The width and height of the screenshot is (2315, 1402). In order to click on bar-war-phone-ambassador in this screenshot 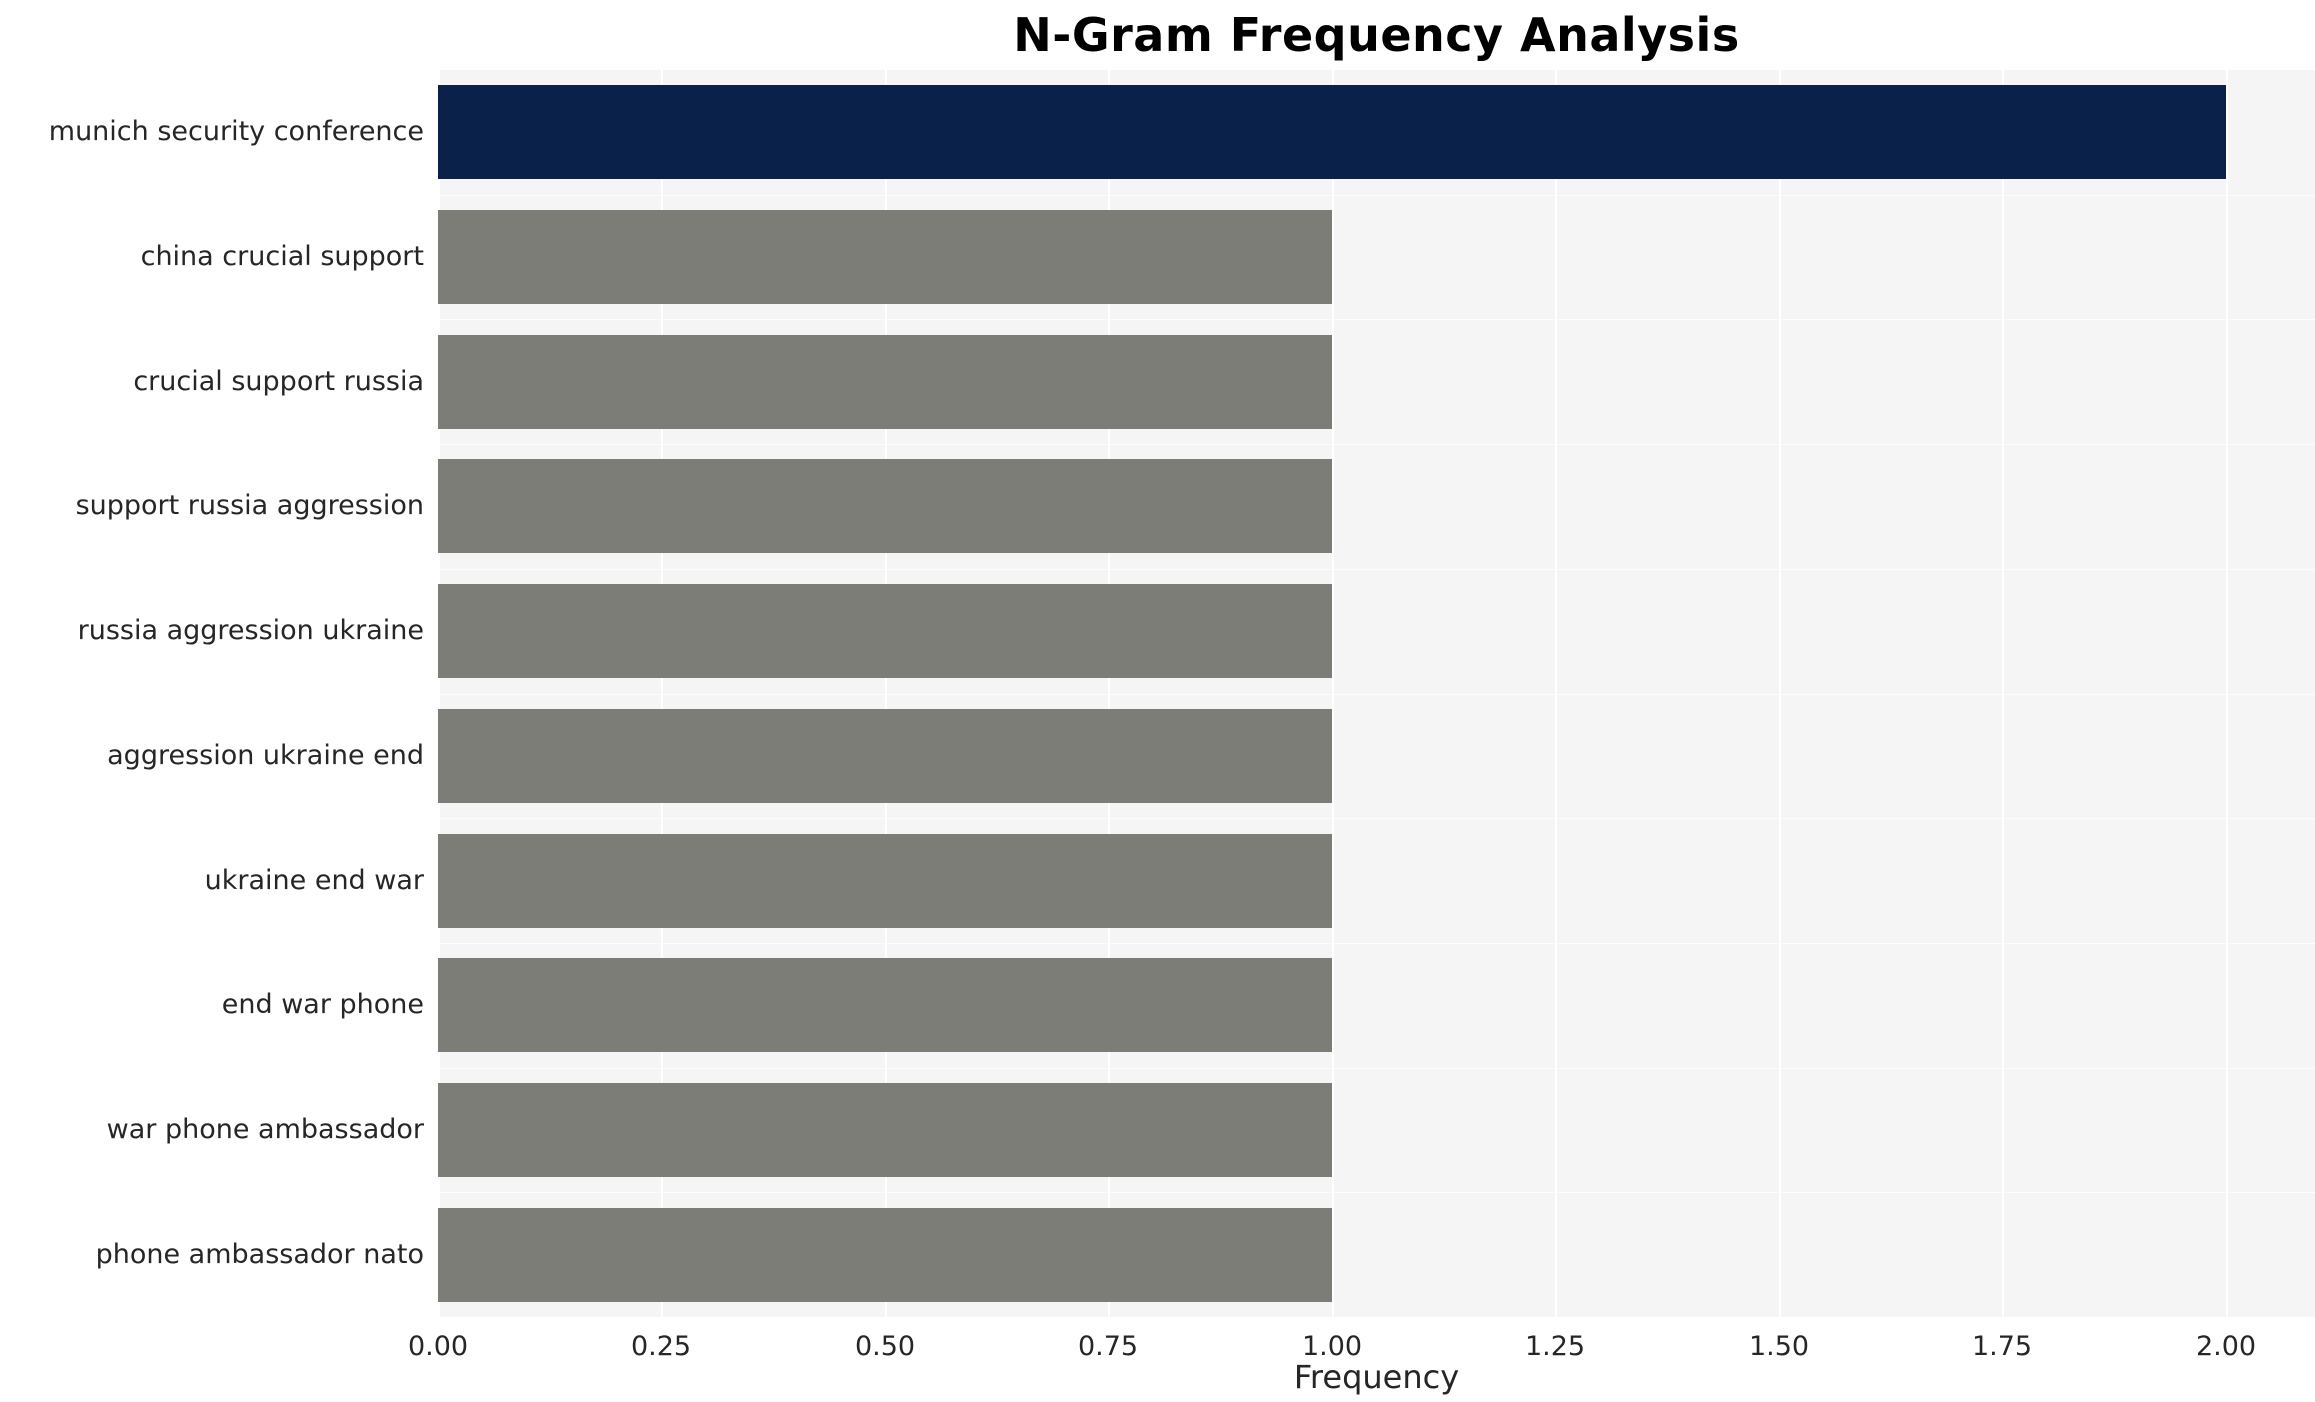, I will do `click(885, 1130)`.